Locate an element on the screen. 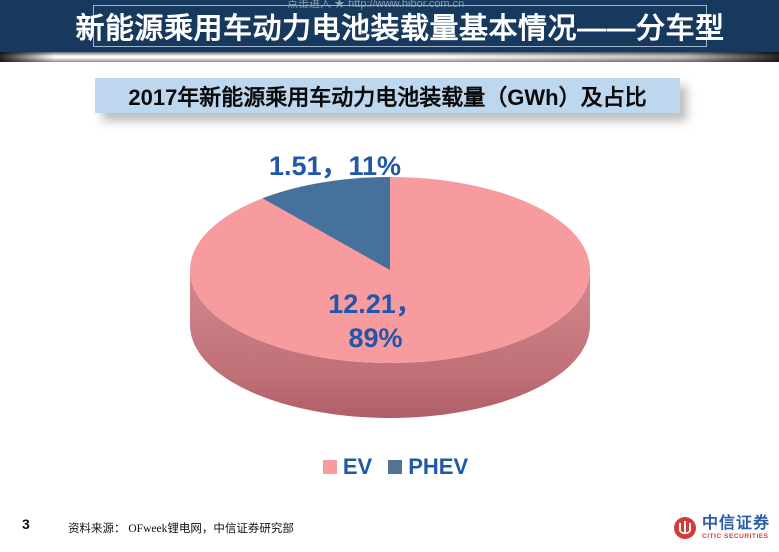 Image resolution: width=779 pixels, height=552 pixels. chart-title: 2017年新能源乘用车动力电池装载量（GWh）及占比 is located at coordinates (387, 97).